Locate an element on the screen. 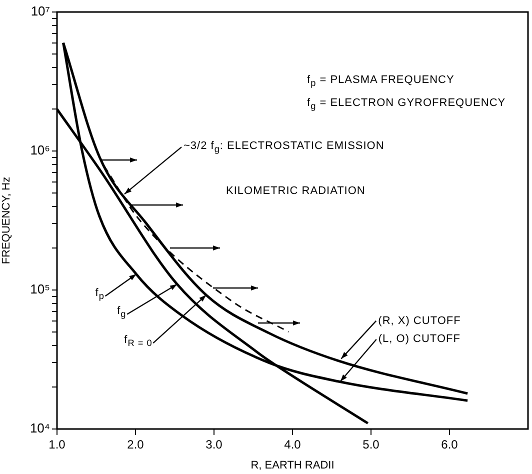 Image resolution: width=532 pixels, height=474 pixels. annotation: f$_{R = 0}$ is located at coordinates (138, 341).